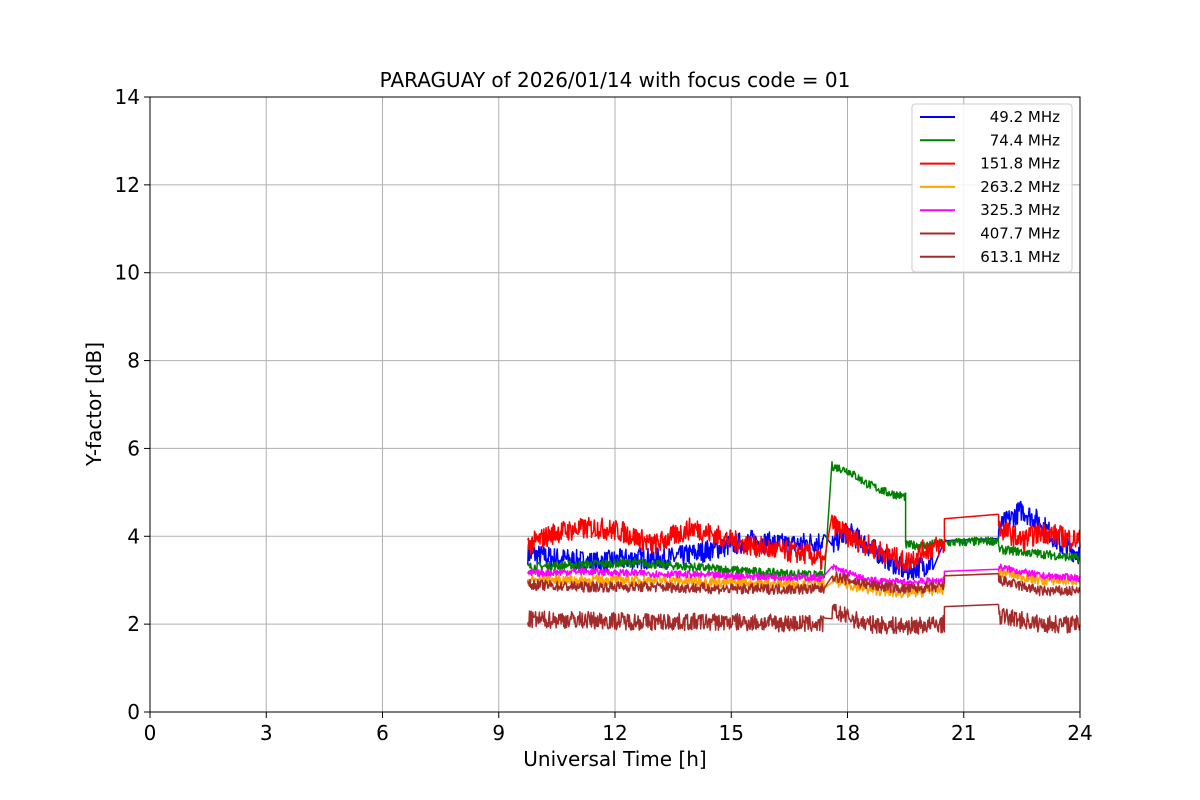 The width and height of the screenshot is (1200, 800). Describe the element at coordinates (614, 733) in the screenshot. I see `x-tick-label: 12` at that location.